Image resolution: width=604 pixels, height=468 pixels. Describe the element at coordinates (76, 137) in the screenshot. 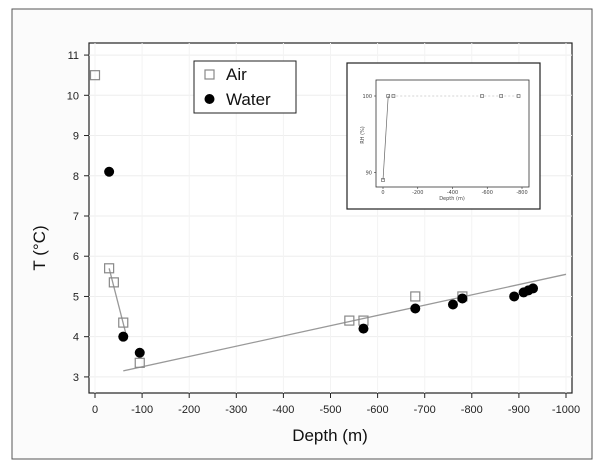

I see `y-tick-label: 9` at that location.